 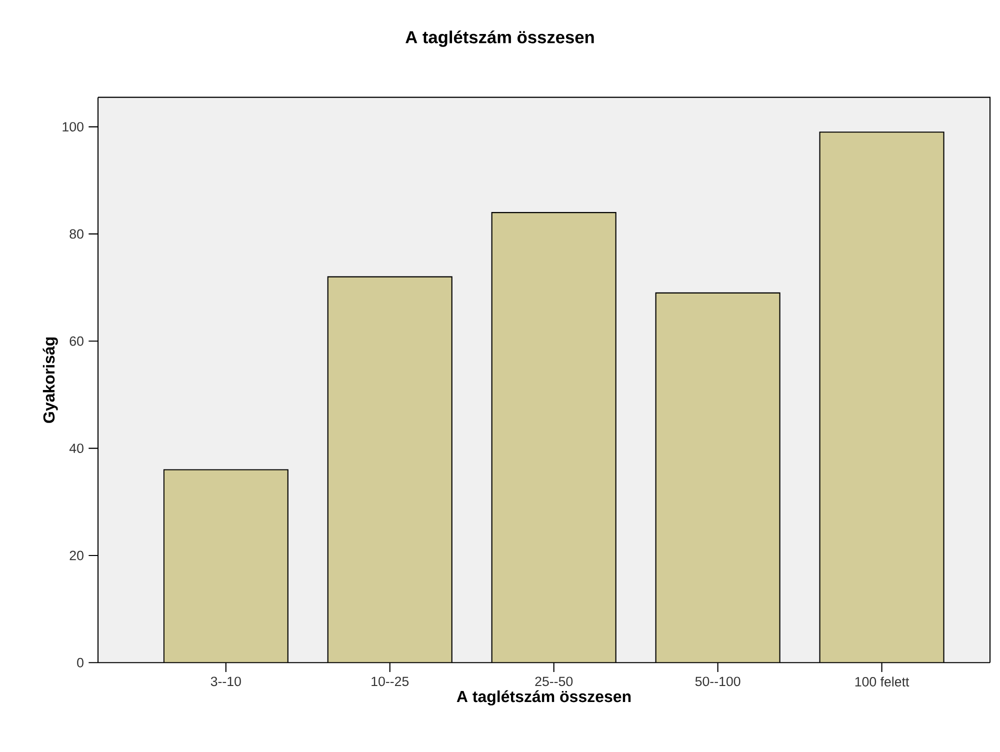 I want to click on x-tick-label: 10--25, so click(x=390, y=681).